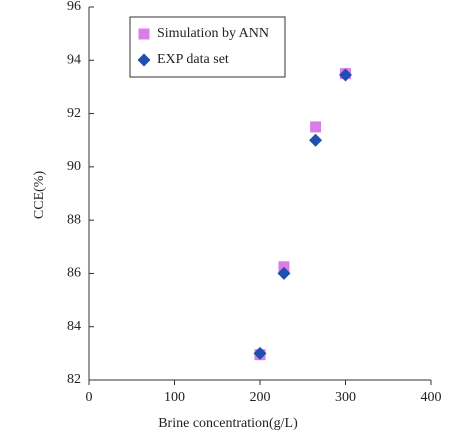  What do you see at coordinates (74, 273) in the screenshot?
I see `y-tick-label: 86` at bounding box center [74, 273].